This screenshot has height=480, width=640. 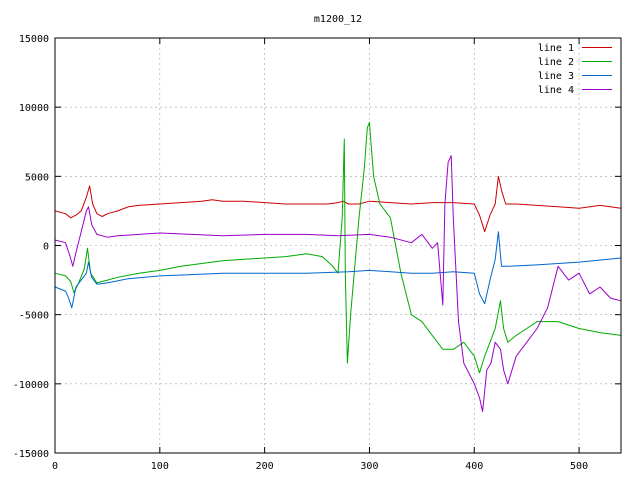 I want to click on x-tick-label: 100, so click(x=160, y=466).